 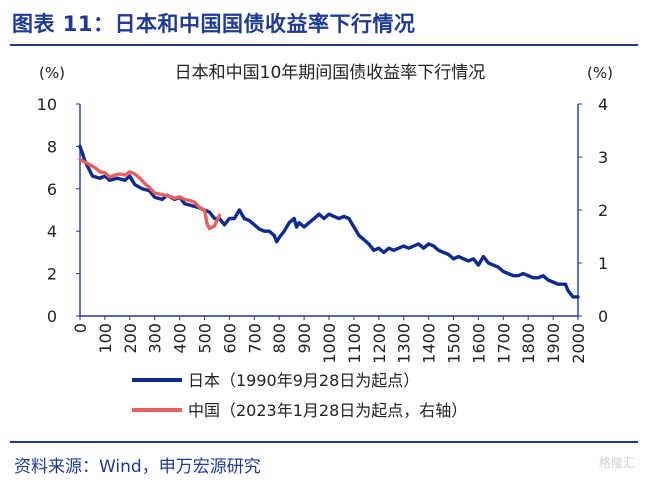 I want to click on right-axis-unit: (%), so click(x=600, y=73).